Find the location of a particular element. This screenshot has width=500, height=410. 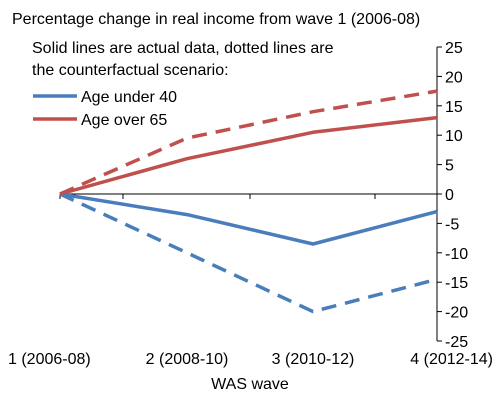

y-tick-label: -15 is located at coordinates (456, 283).